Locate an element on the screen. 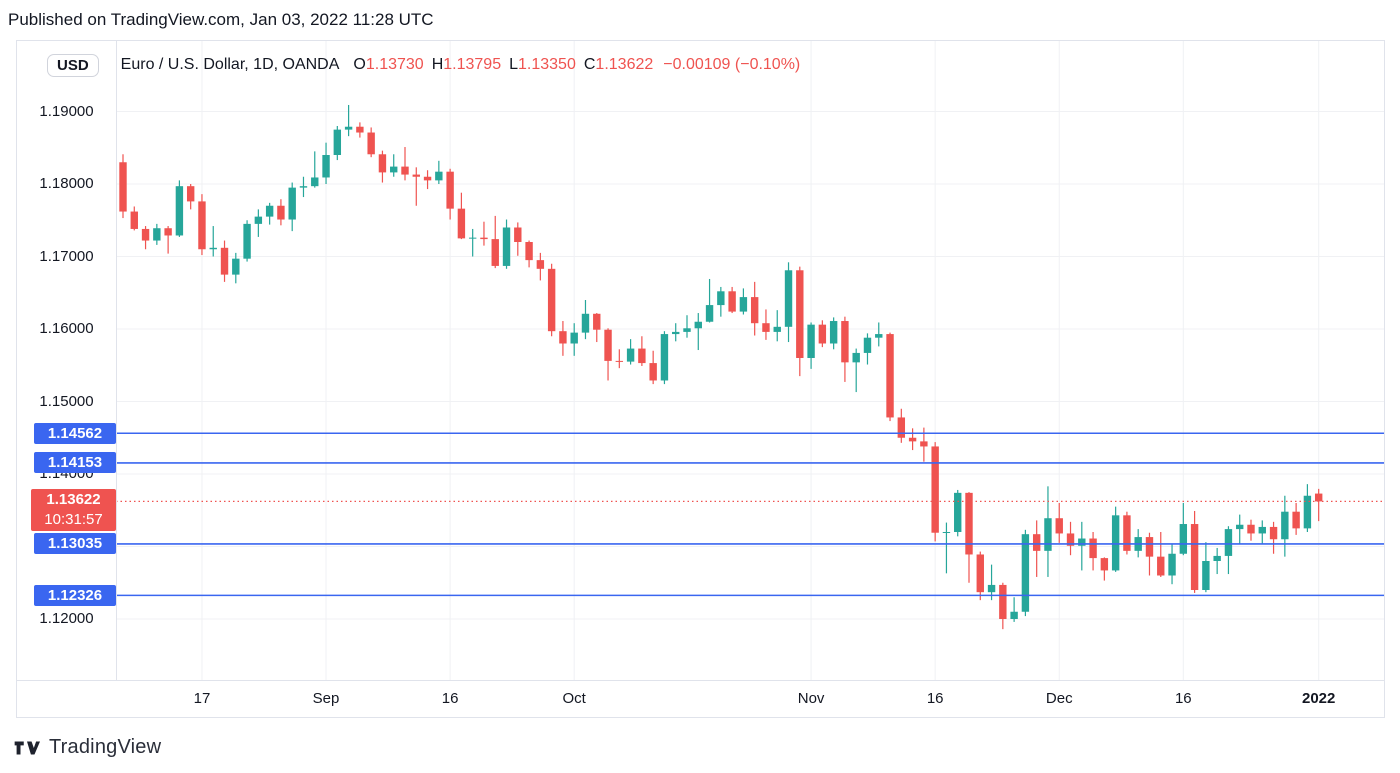  ohlc-key: O is located at coordinates (359, 64).